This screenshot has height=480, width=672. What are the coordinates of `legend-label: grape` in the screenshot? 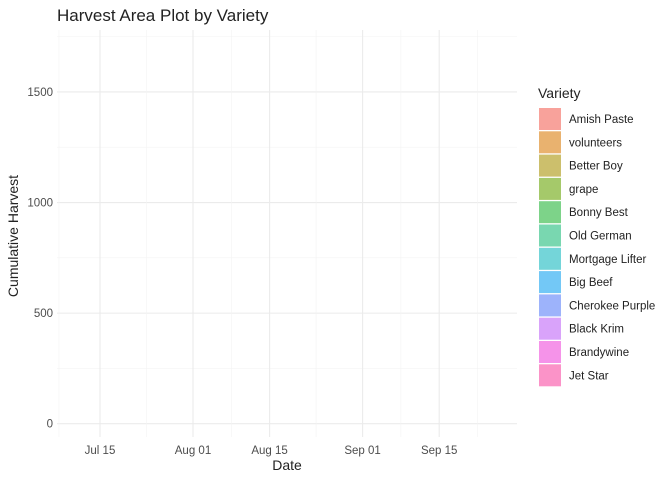 It's located at (583, 190).